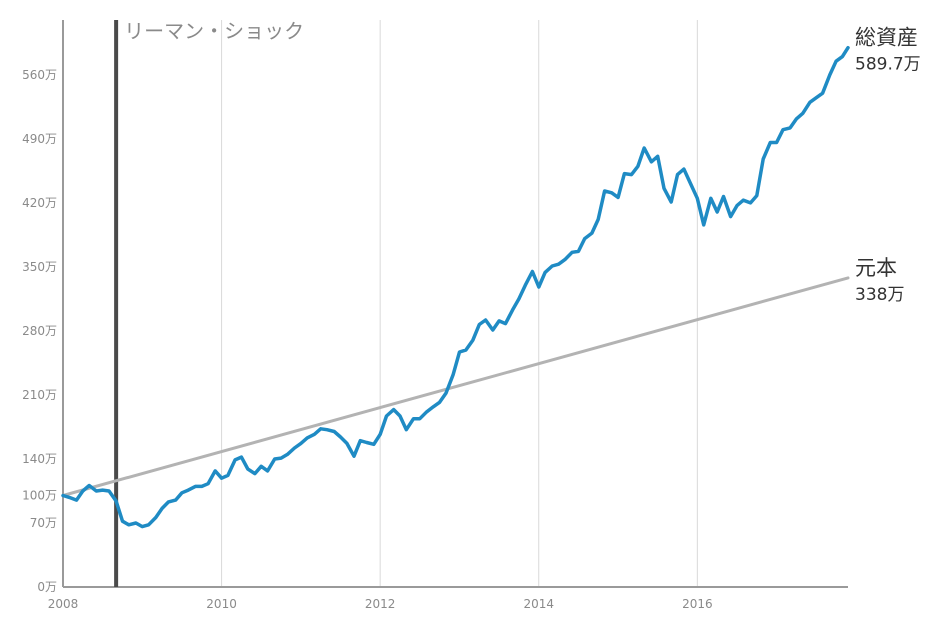 The image size is (950, 620). What do you see at coordinates (39, 459) in the screenshot?
I see `y-tick-label: 140万` at bounding box center [39, 459].